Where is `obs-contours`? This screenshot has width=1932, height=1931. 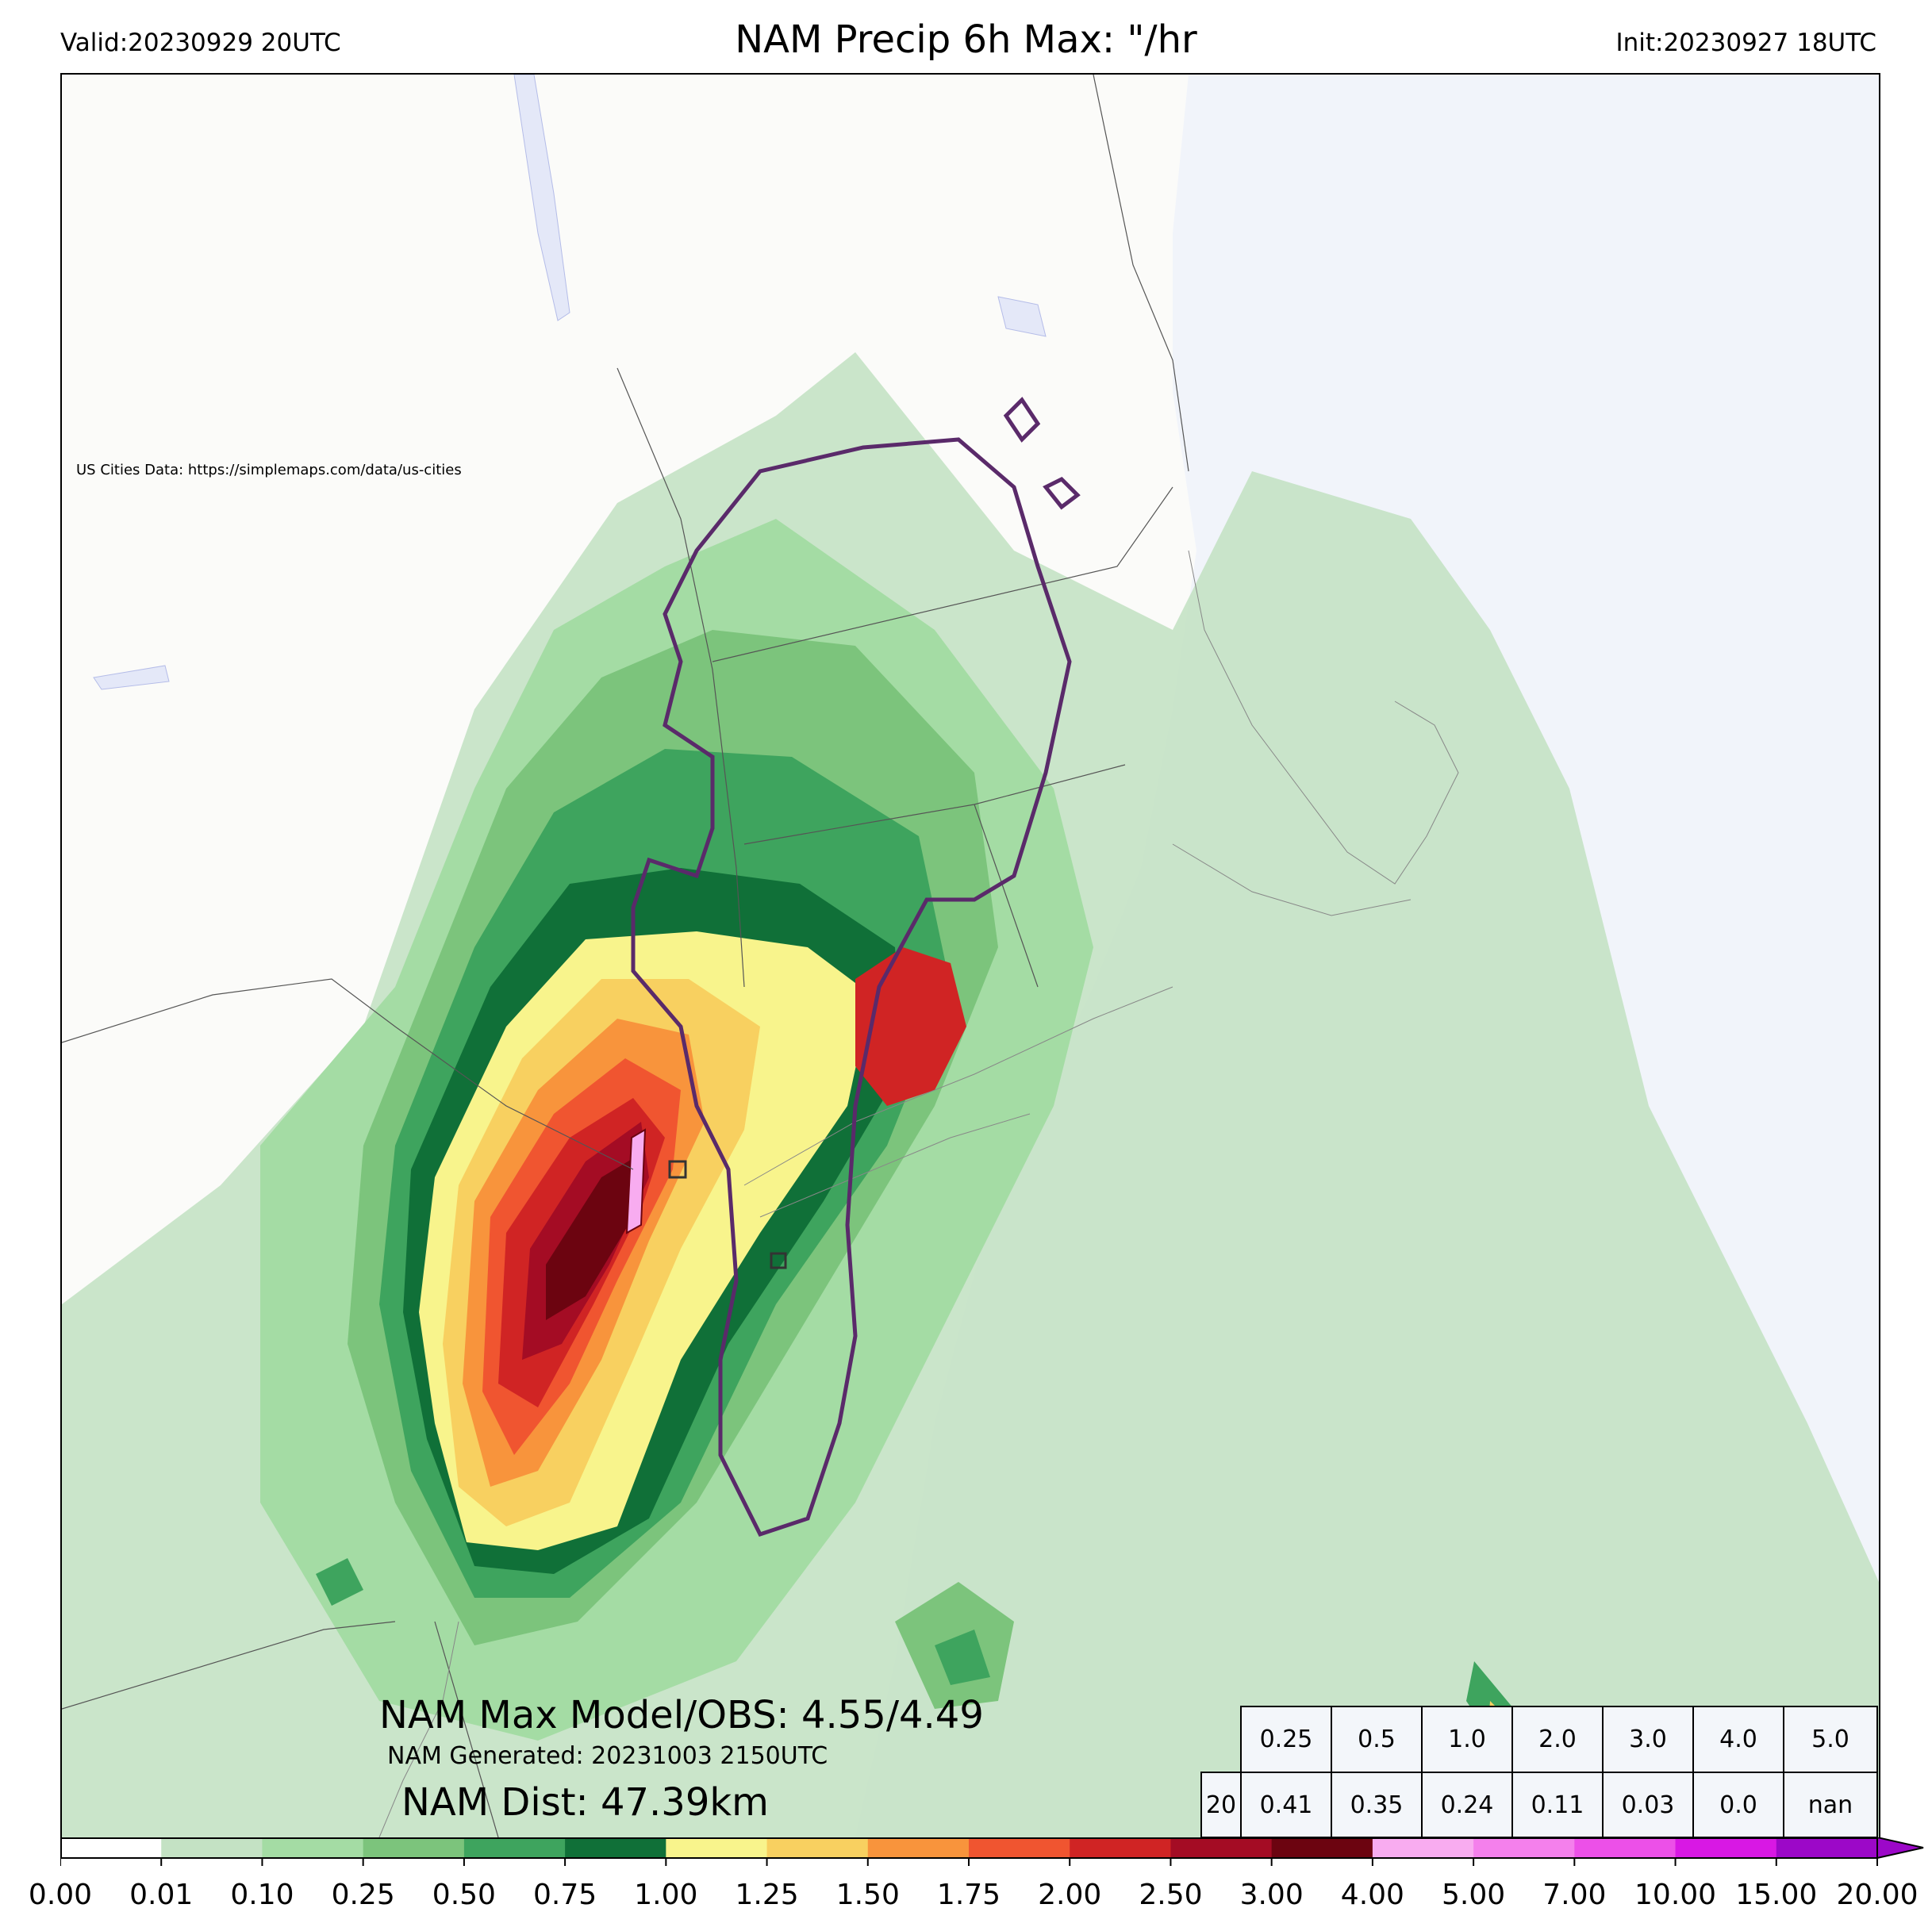 obs-contours is located at coordinates (856, 967).